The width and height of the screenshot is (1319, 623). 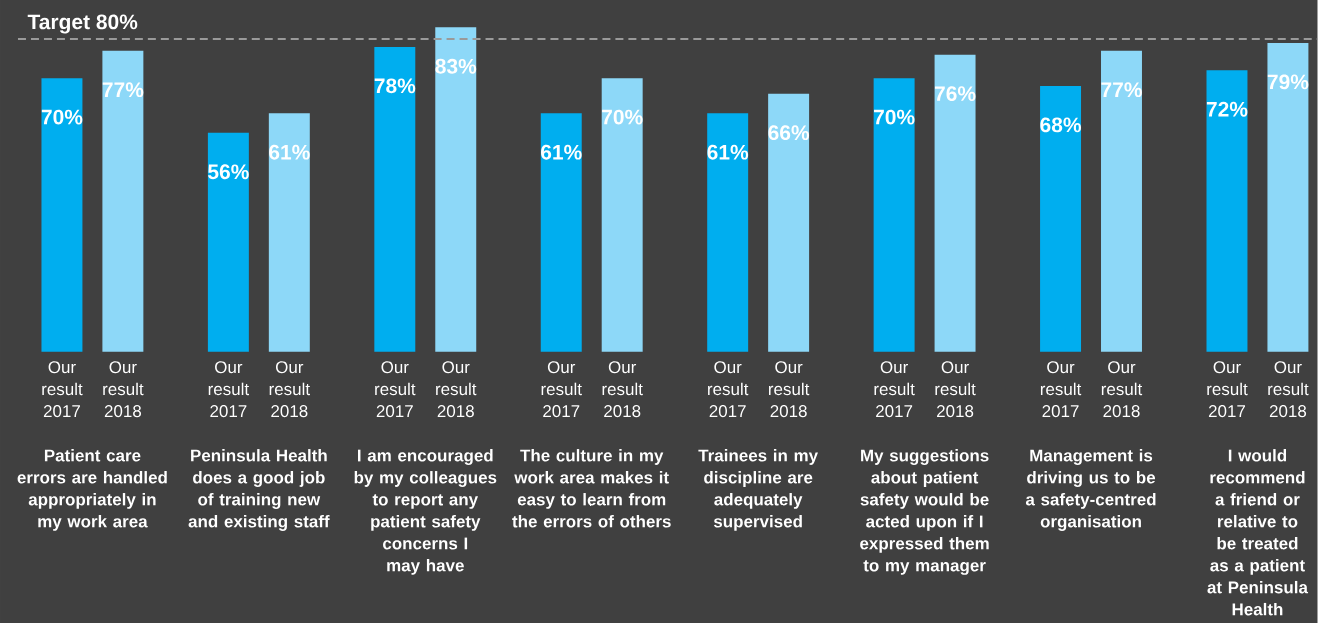 What do you see at coordinates (259, 489) in the screenshot?
I see `x-tick-label: Peninsula Health does a good job of training new and existing staff` at bounding box center [259, 489].